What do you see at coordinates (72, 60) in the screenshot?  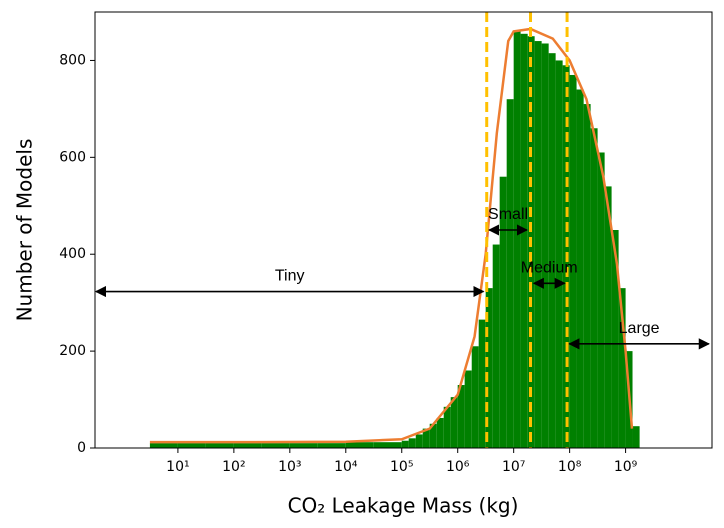 I see `y-tick-label: 800` at bounding box center [72, 60].